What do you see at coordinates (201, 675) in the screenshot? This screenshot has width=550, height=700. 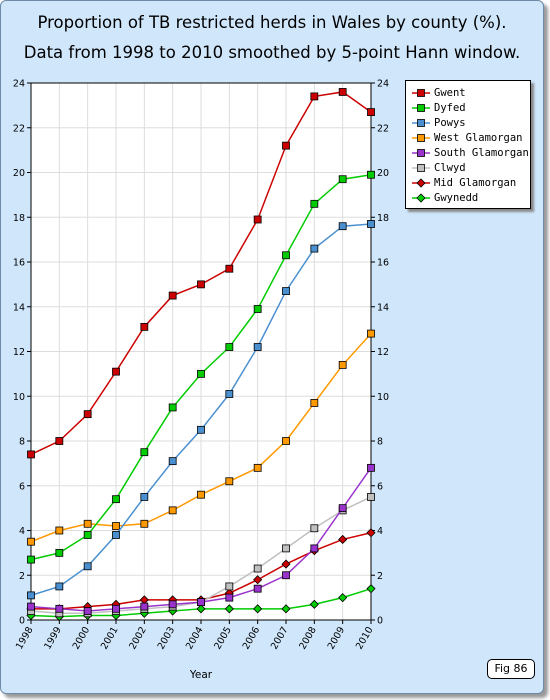 I see `x-axis-label: Year` at bounding box center [201, 675].